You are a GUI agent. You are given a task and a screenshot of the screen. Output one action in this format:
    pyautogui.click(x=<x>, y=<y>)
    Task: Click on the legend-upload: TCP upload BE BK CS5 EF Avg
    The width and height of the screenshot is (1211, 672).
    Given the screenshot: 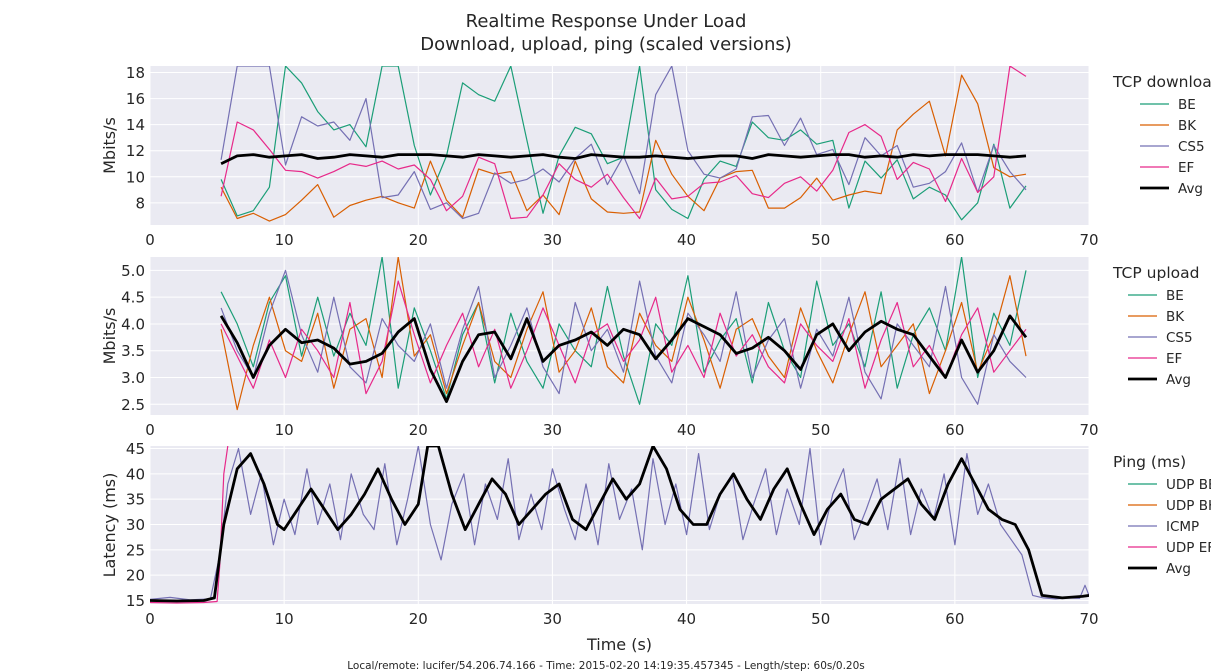 What is the action you would take?
    pyautogui.click(x=1155, y=326)
    